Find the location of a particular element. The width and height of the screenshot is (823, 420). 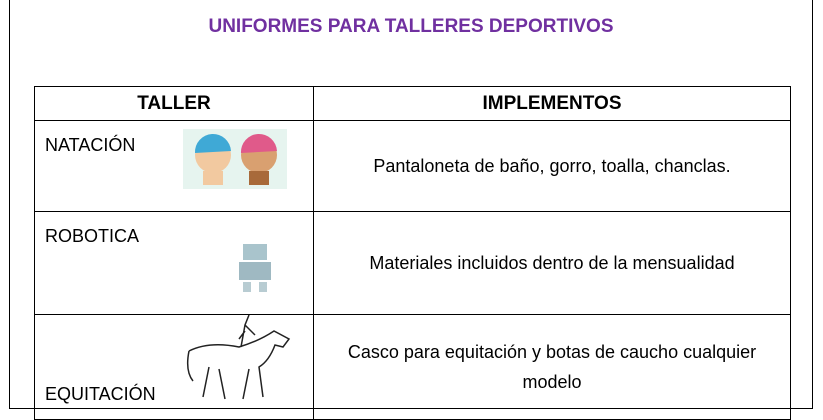

cell-text: NATACIÓN is located at coordinates (90, 145).